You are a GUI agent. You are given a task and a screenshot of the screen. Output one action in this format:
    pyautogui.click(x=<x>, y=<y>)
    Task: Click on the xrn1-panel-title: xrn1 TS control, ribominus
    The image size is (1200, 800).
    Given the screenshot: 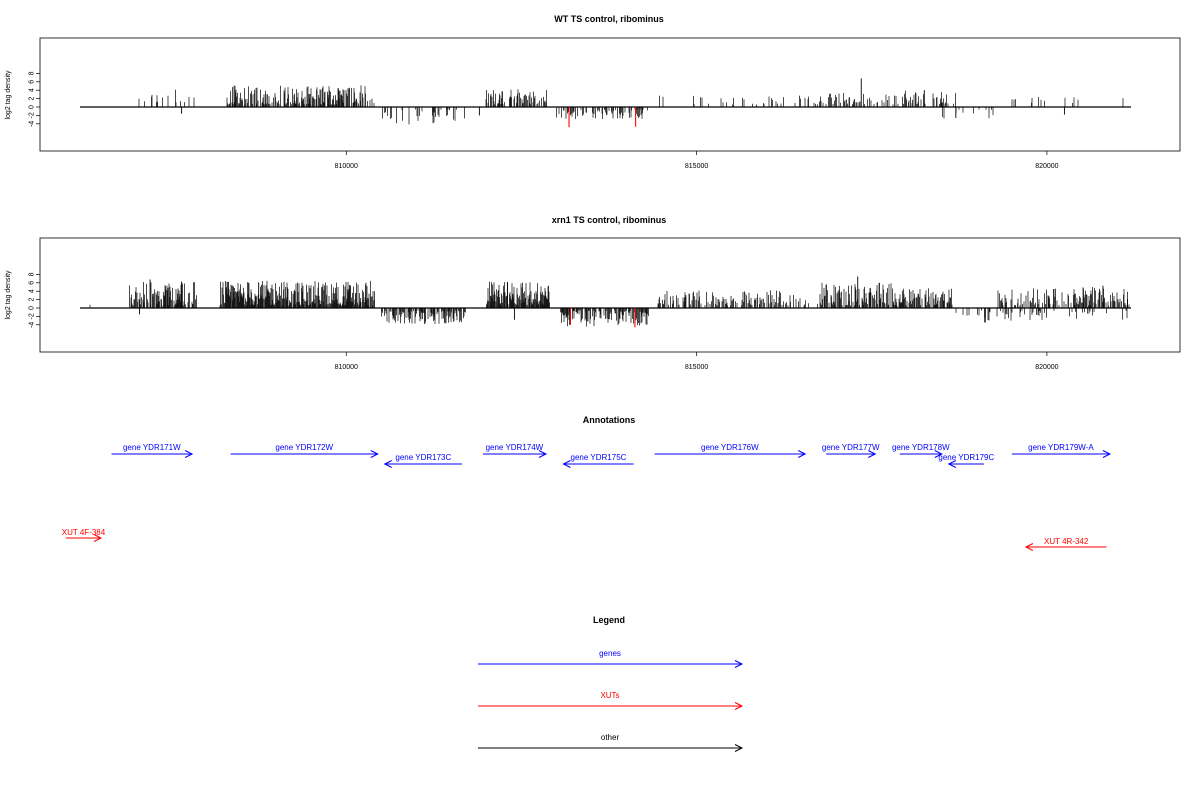 What is the action you would take?
    pyautogui.click(x=609, y=220)
    